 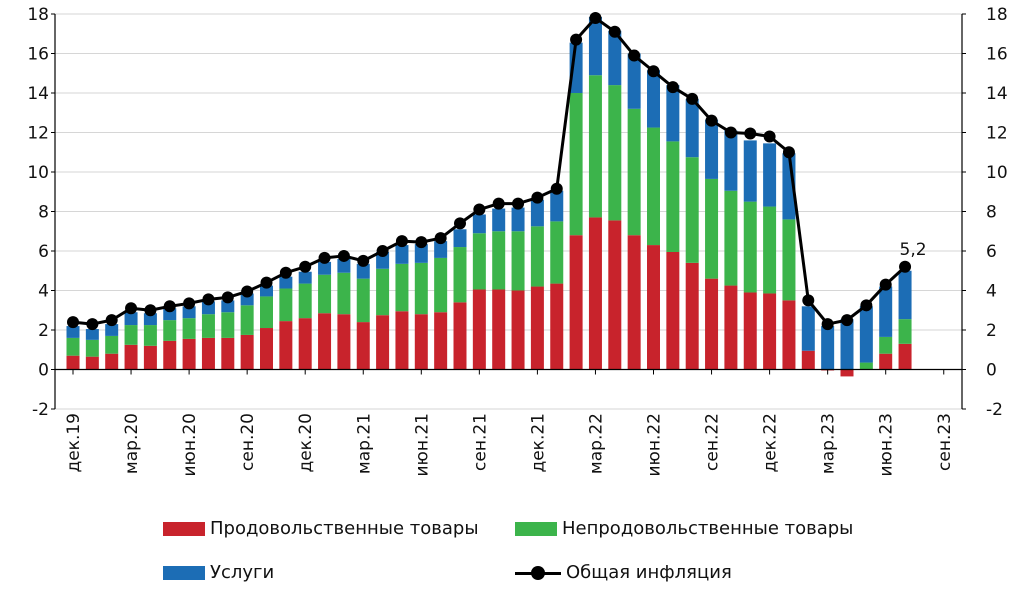 I want to click on y-tick-label-left: 12, so click(x=38, y=134).